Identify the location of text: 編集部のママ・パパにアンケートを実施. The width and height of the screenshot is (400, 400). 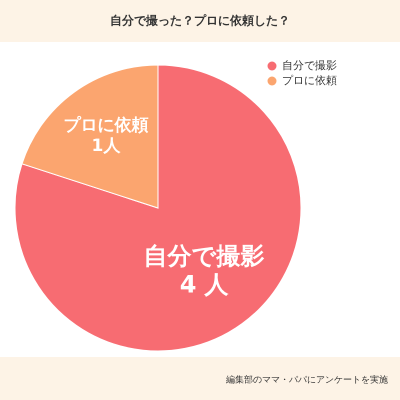
(306, 380).